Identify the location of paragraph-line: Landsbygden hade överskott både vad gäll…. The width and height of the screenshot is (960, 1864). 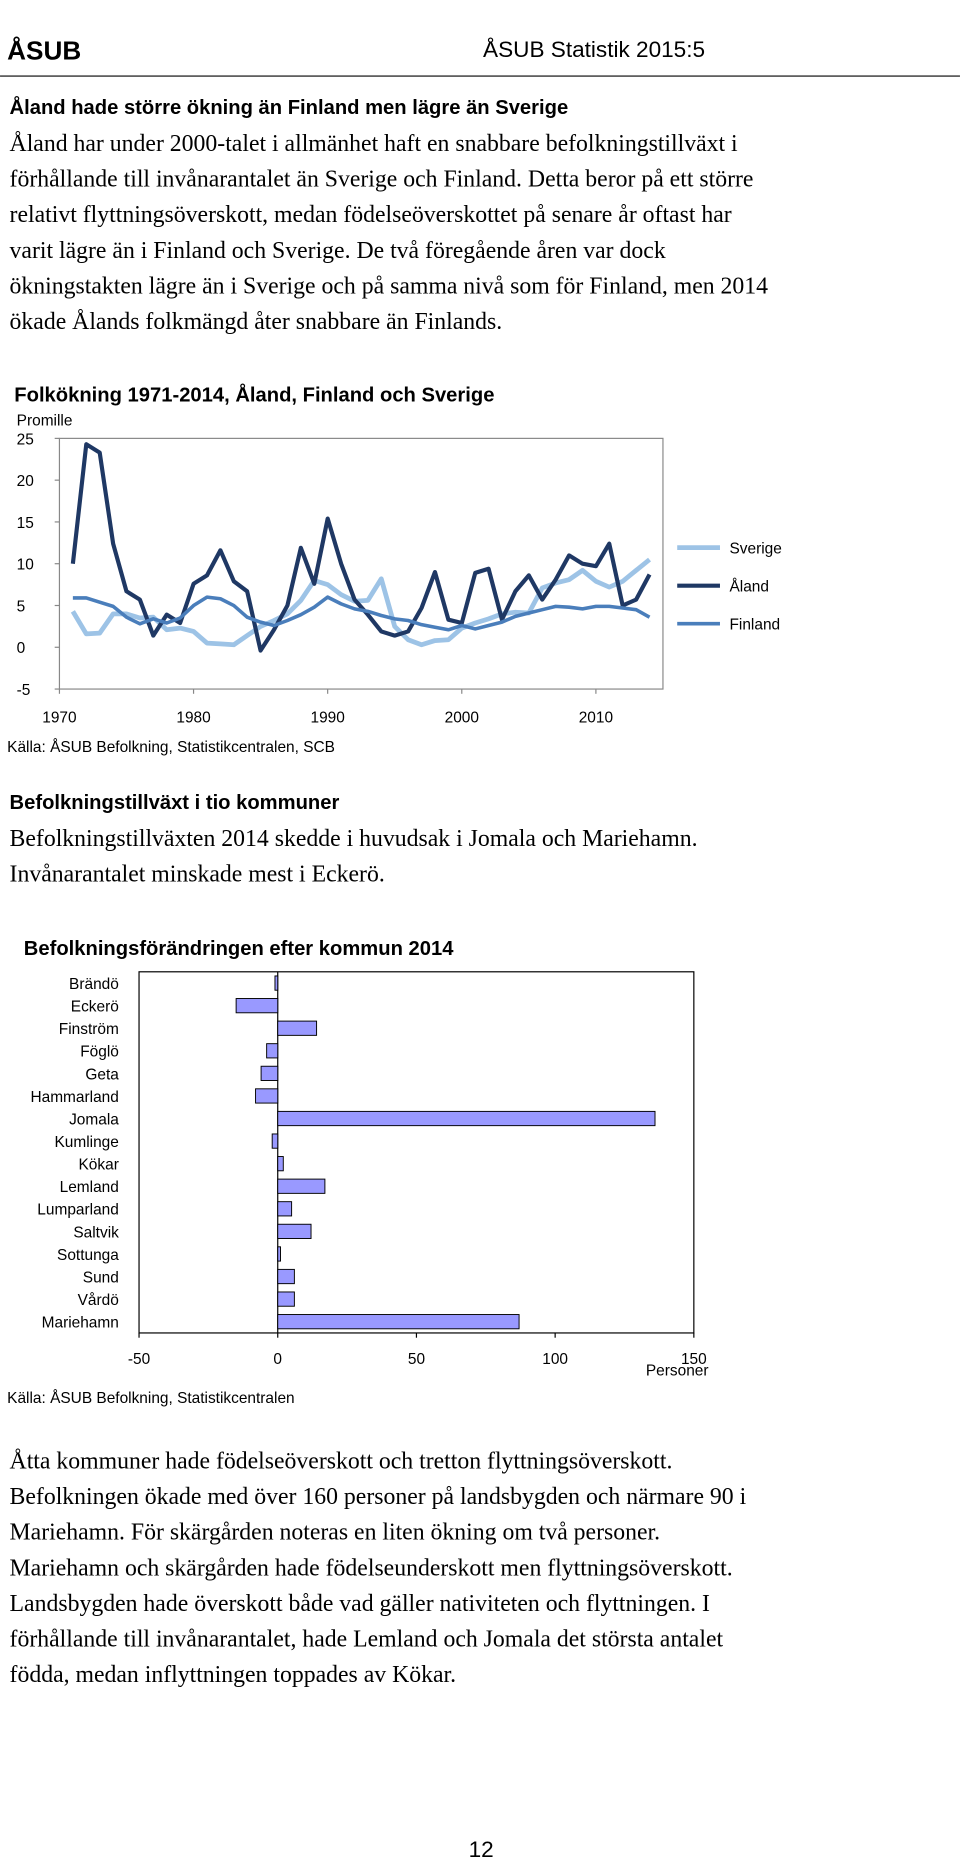
(360, 1604).